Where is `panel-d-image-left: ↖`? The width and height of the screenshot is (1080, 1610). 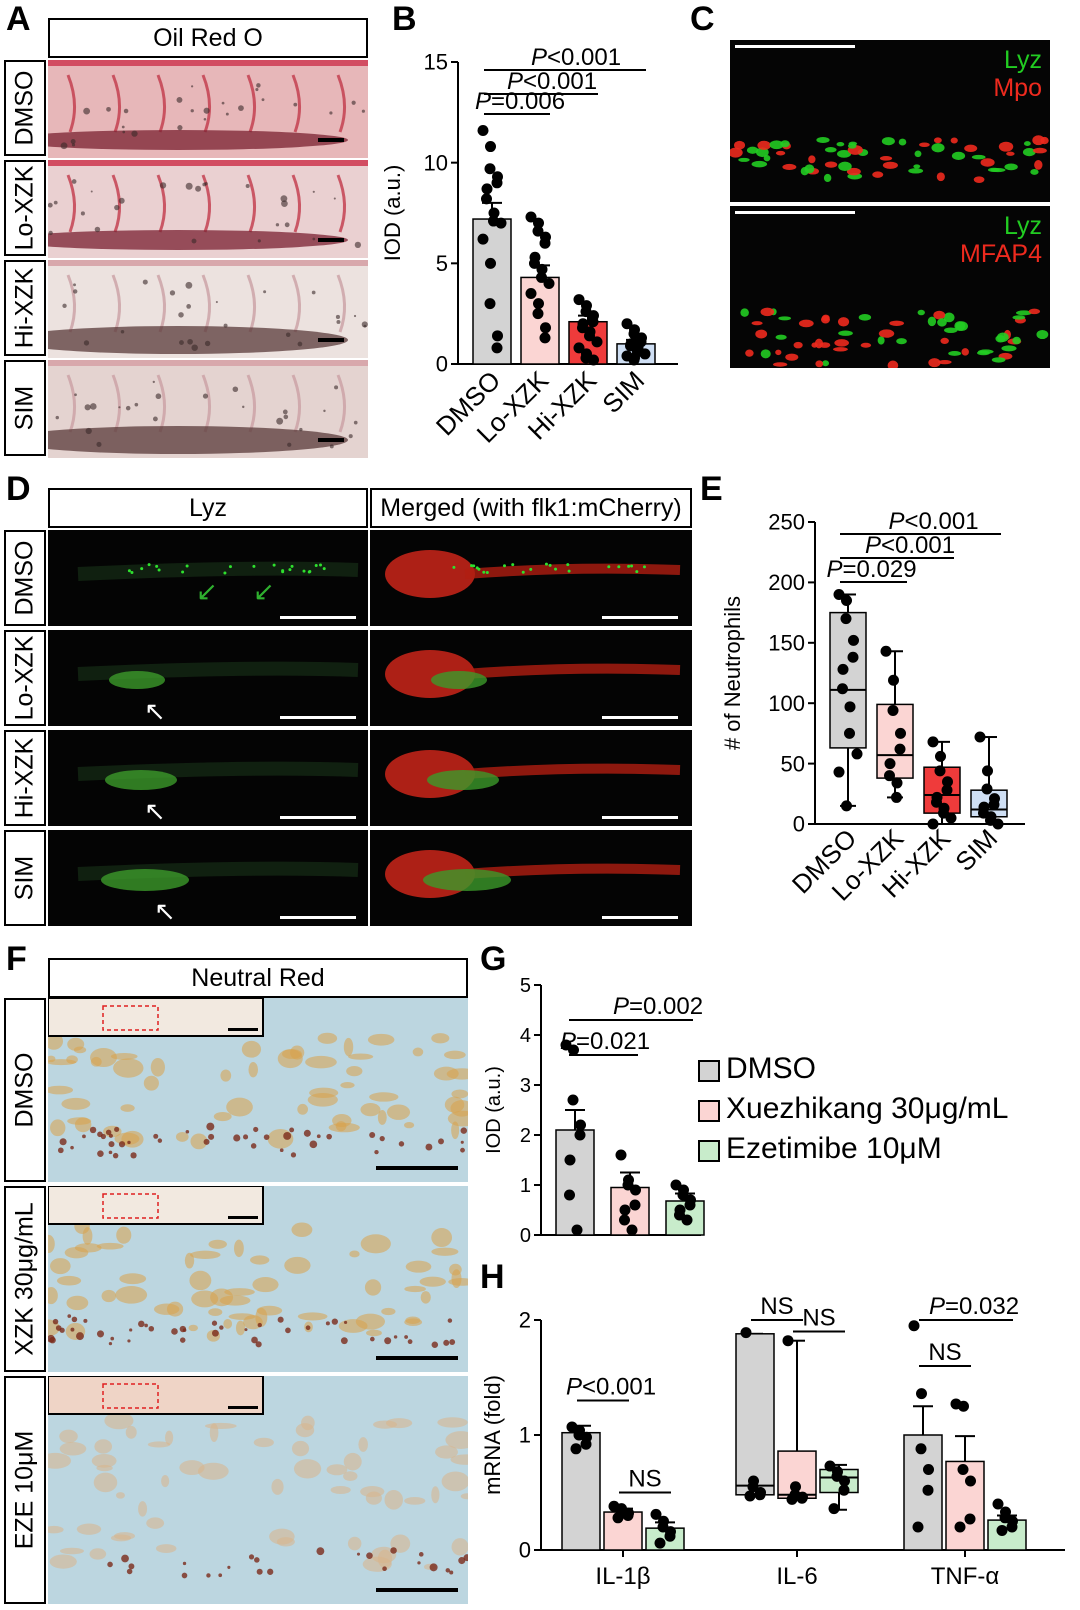 panel-d-image-left: ↖ is located at coordinates (208, 778).